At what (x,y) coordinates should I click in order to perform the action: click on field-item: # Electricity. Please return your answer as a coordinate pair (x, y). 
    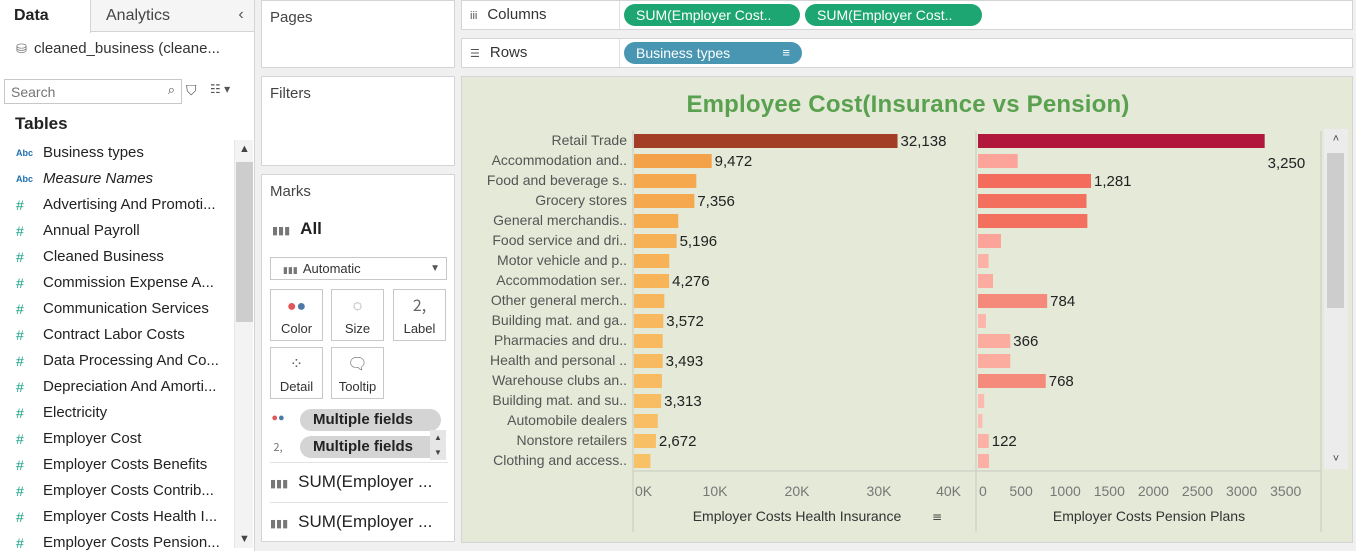
    Looking at the image, I should click on (117, 413).